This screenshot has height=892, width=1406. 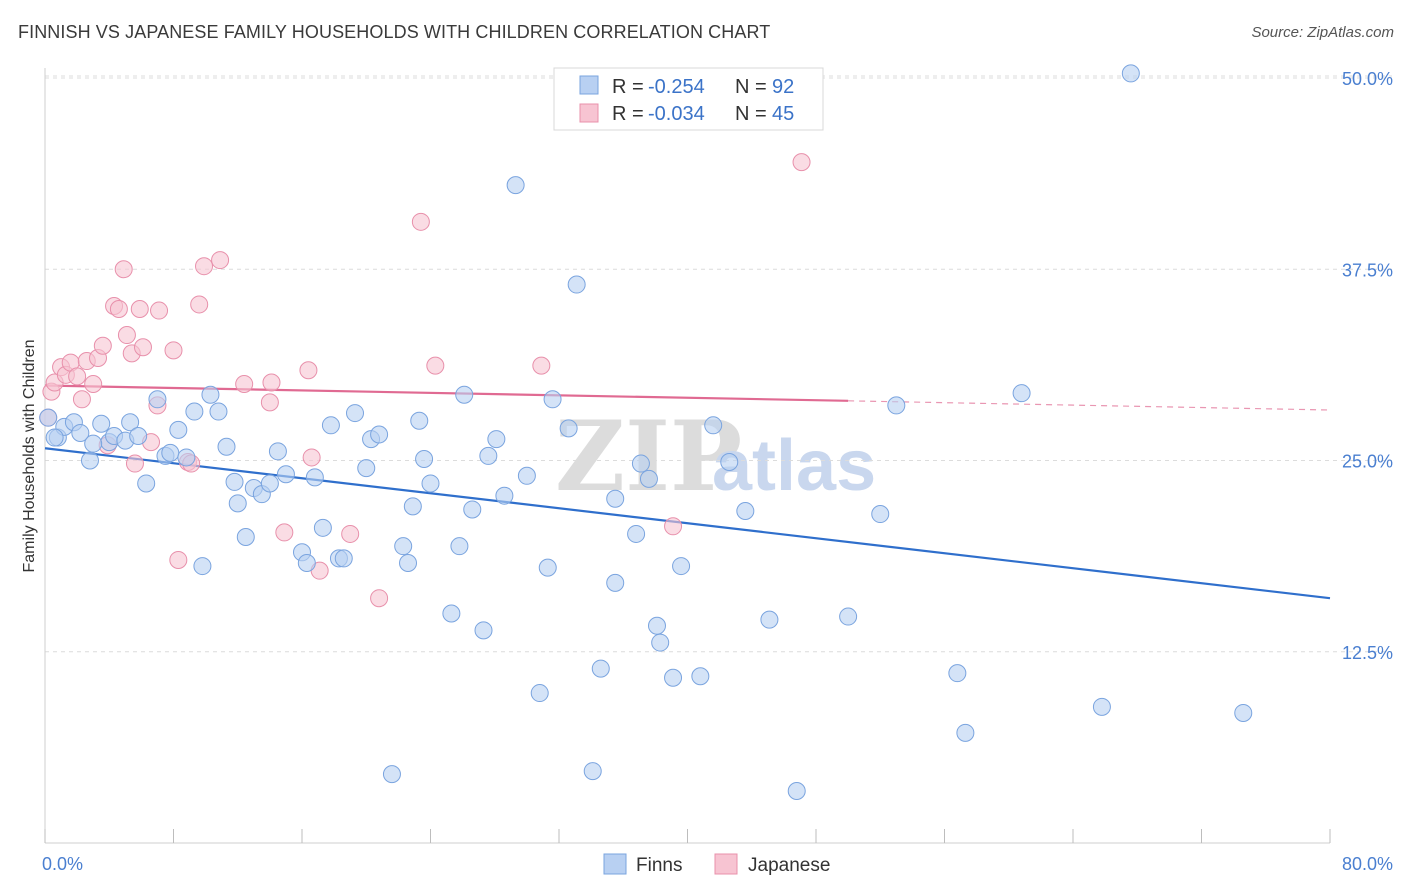 What do you see at coordinates (1089, 405) in the screenshot?
I see `japanese-trend-line-extension` at bounding box center [1089, 405].